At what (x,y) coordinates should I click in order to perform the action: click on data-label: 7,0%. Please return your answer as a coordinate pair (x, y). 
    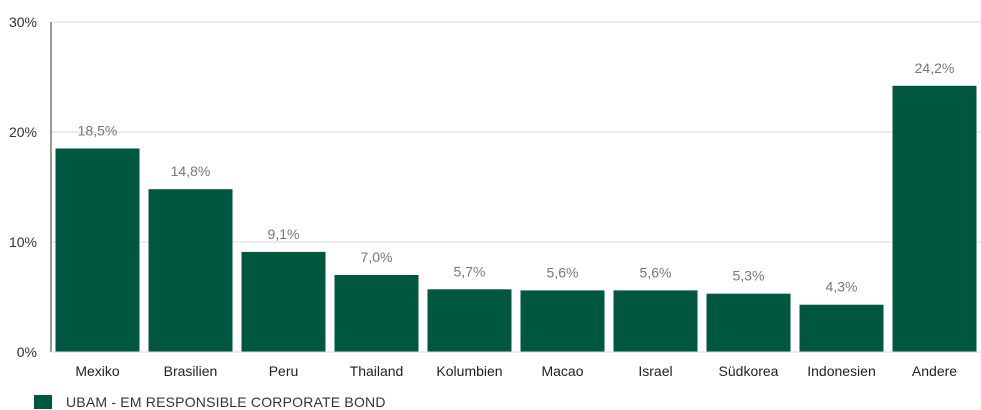
    Looking at the image, I should click on (377, 257).